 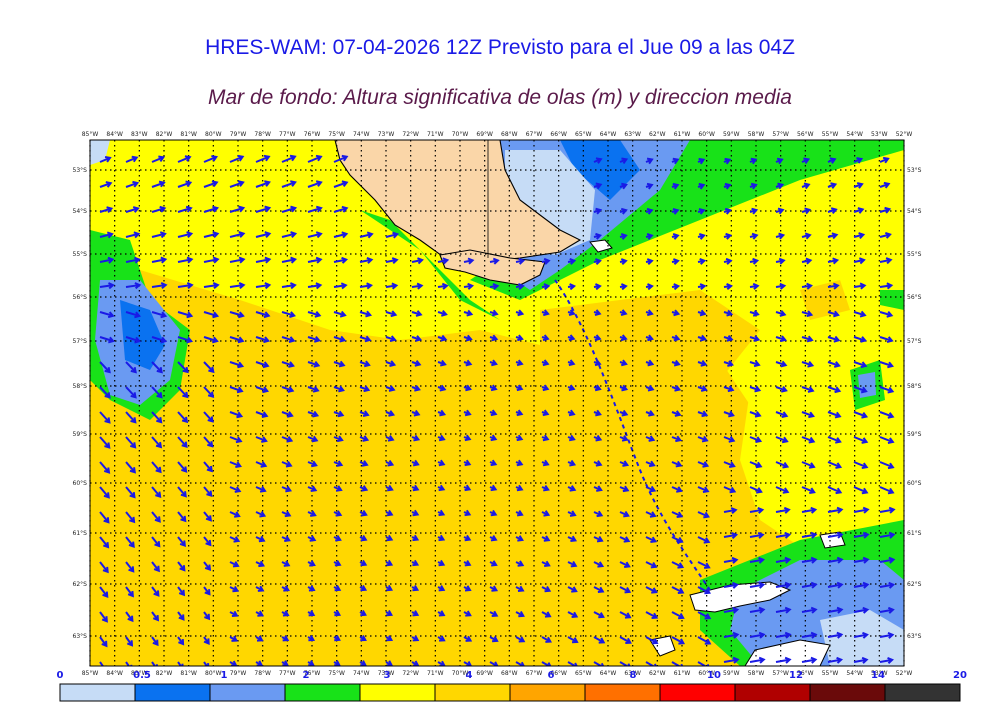 What do you see at coordinates (608, 673) in the screenshot?
I see `lon-label: 64°W` at bounding box center [608, 673].